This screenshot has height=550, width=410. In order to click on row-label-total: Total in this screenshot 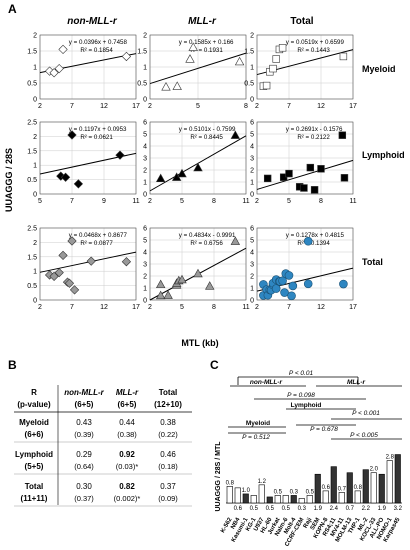, I will do `click(372, 262)`.